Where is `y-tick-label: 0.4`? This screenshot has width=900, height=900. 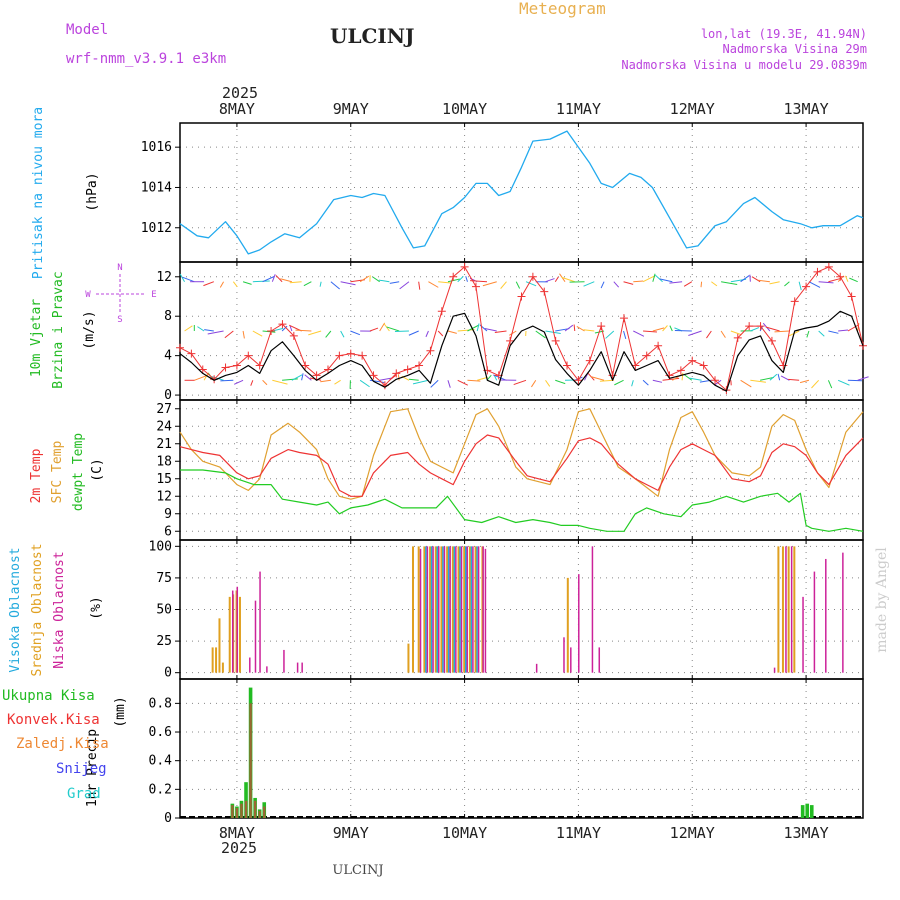 y-tick-label: 0.4 is located at coordinates (161, 761).